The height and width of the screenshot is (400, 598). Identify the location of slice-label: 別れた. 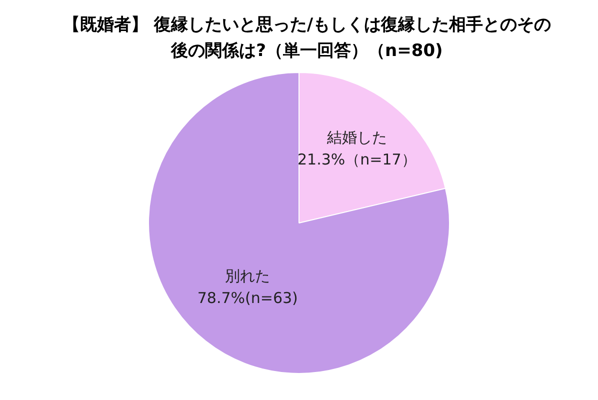
(247, 275).